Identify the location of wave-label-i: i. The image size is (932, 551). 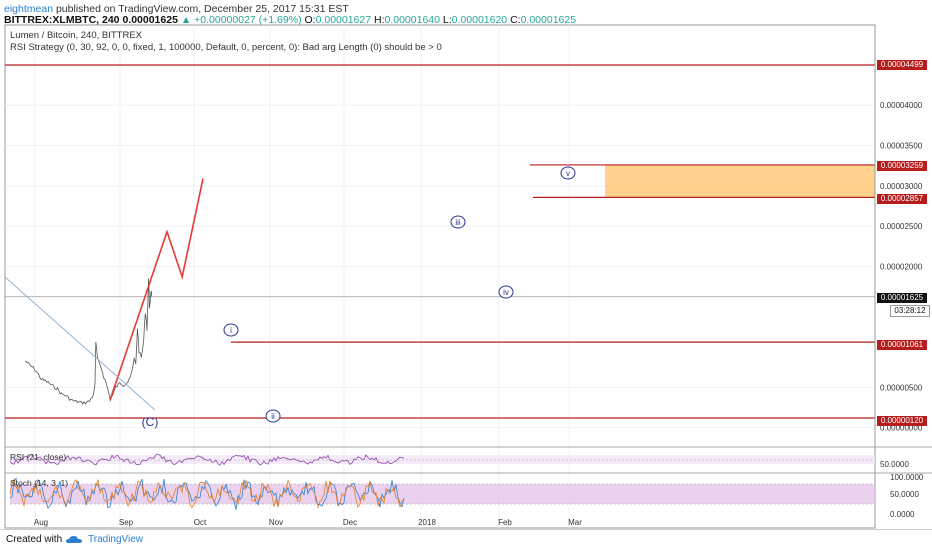
(231, 330).